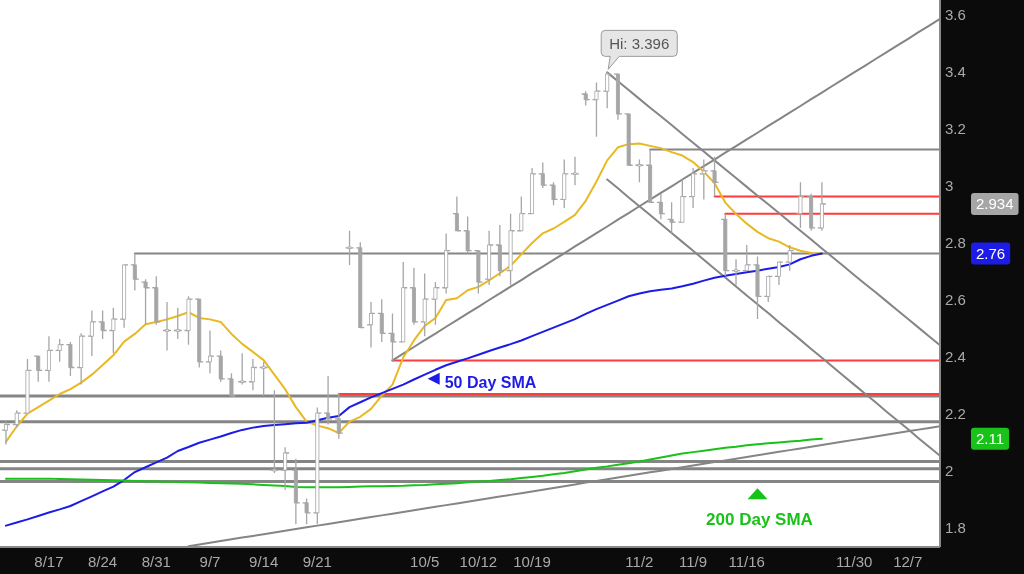  What do you see at coordinates (639, 43) in the screenshot?
I see `annotation: Hi: 3.396` at bounding box center [639, 43].